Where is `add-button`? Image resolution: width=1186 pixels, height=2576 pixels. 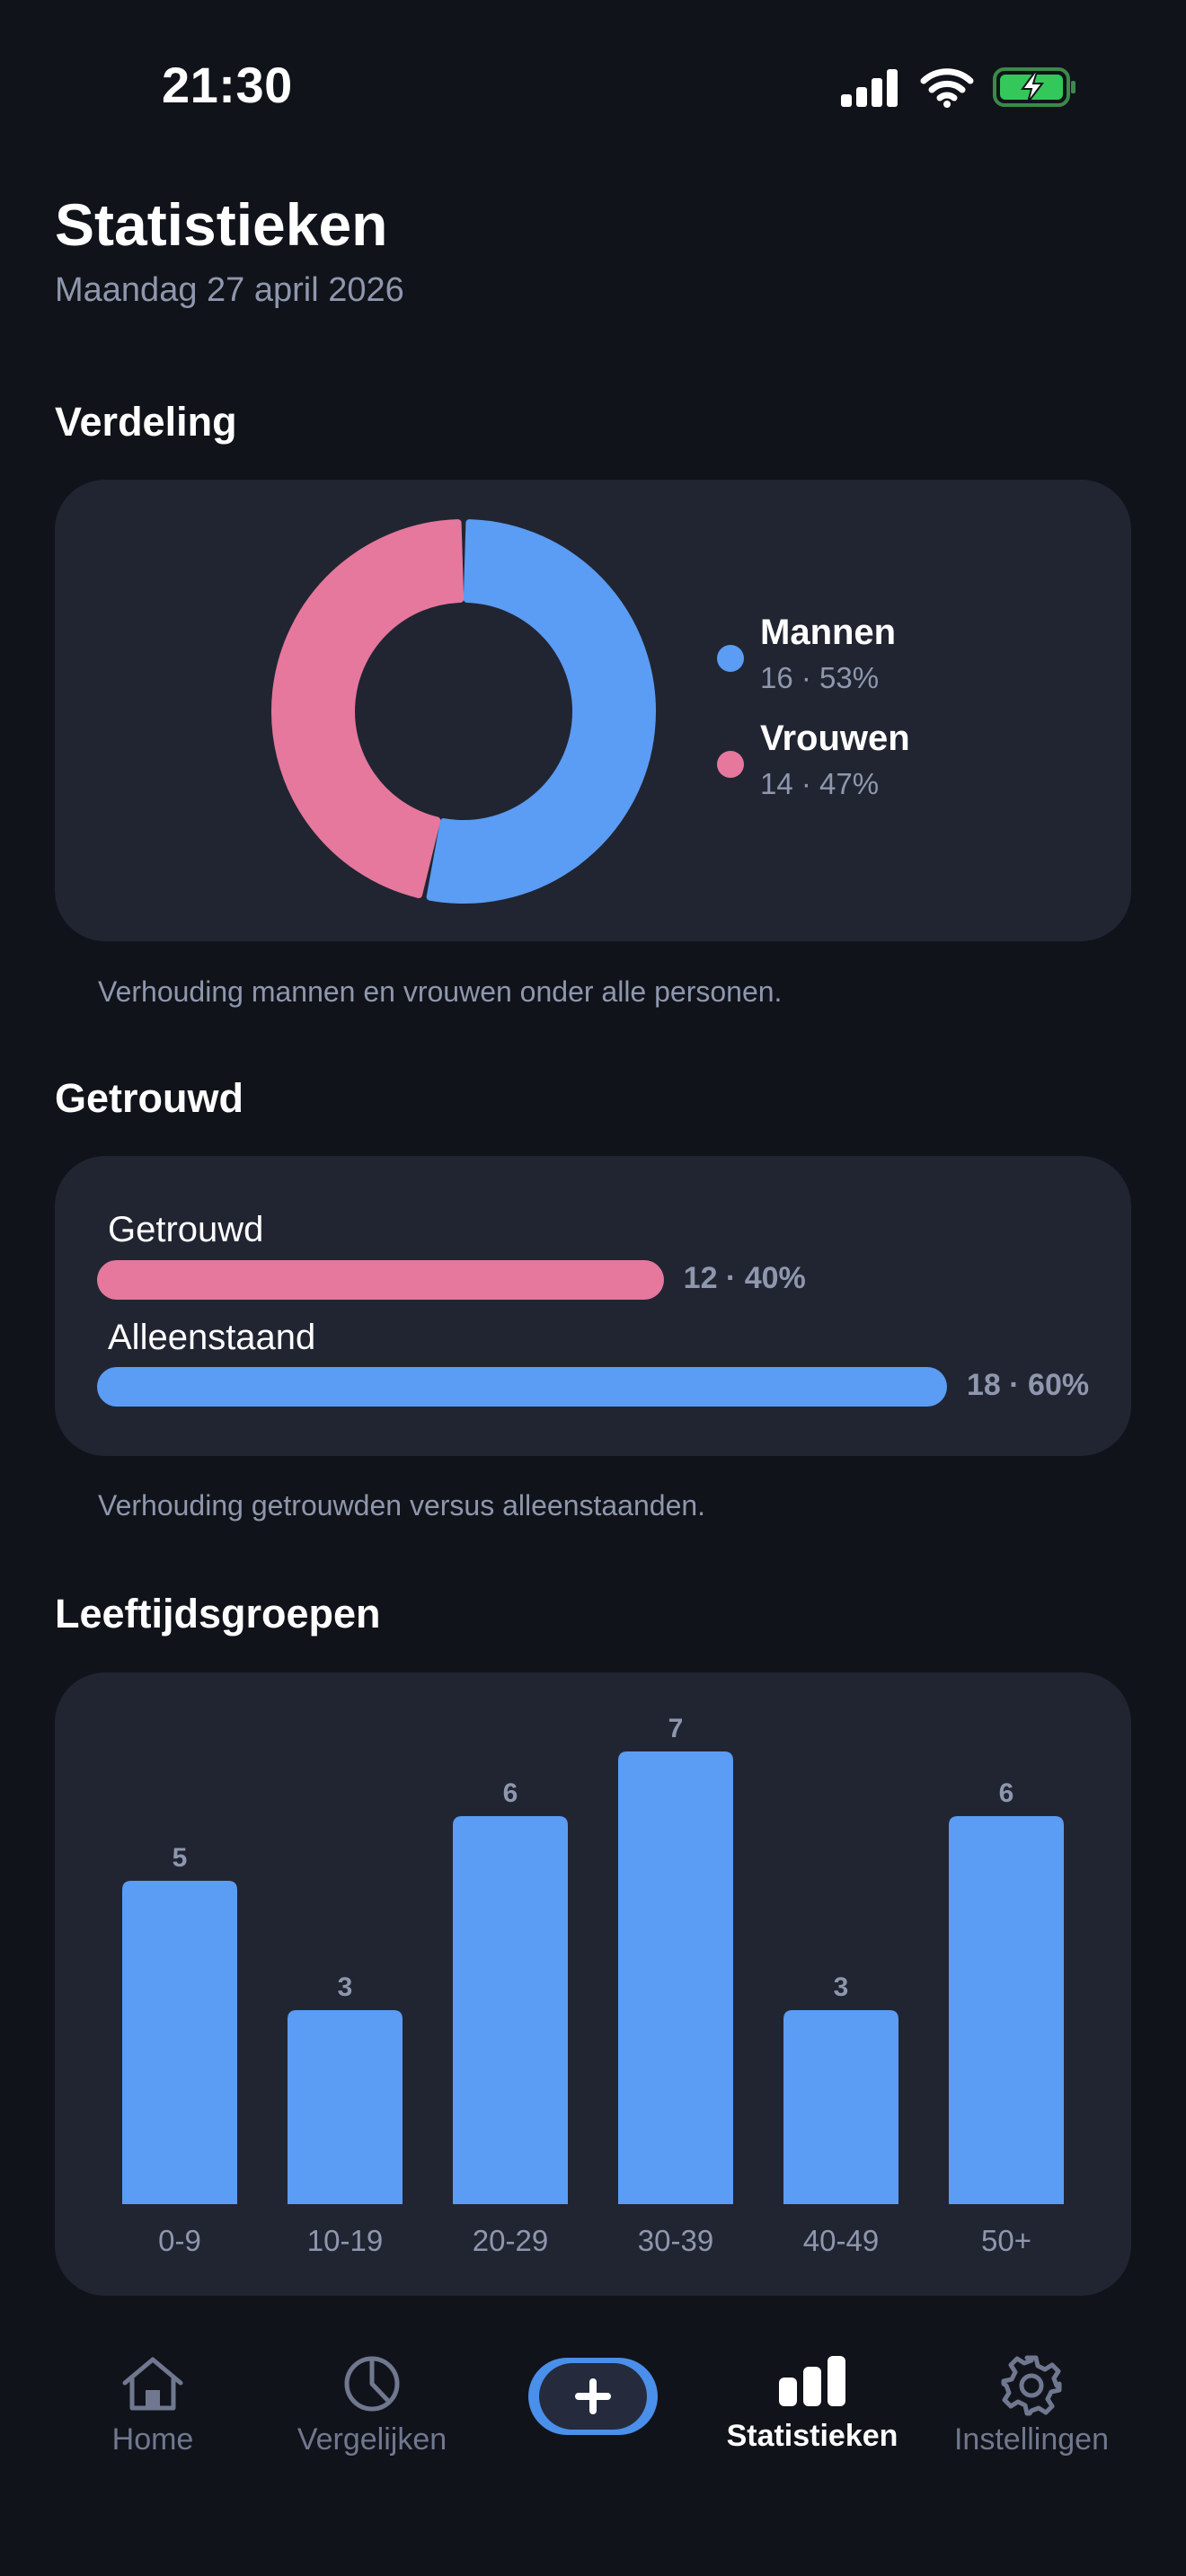
add-button is located at coordinates (593, 2396).